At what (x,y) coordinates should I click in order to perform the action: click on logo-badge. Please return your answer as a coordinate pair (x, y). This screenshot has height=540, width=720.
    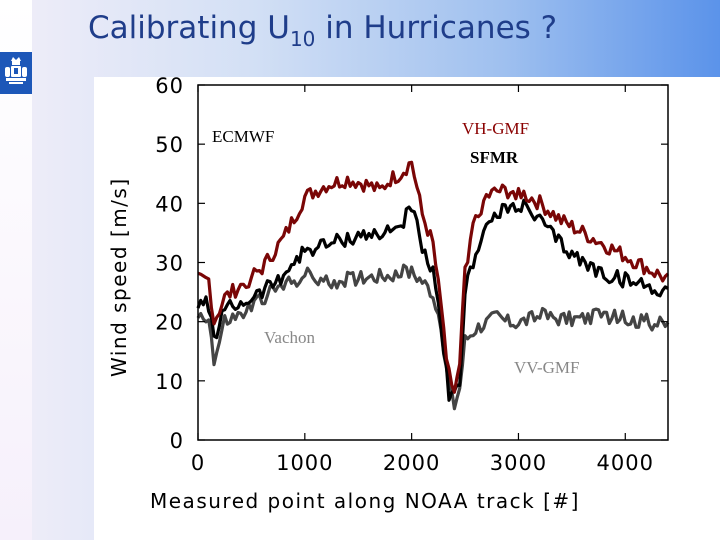
    Looking at the image, I should click on (16, 73).